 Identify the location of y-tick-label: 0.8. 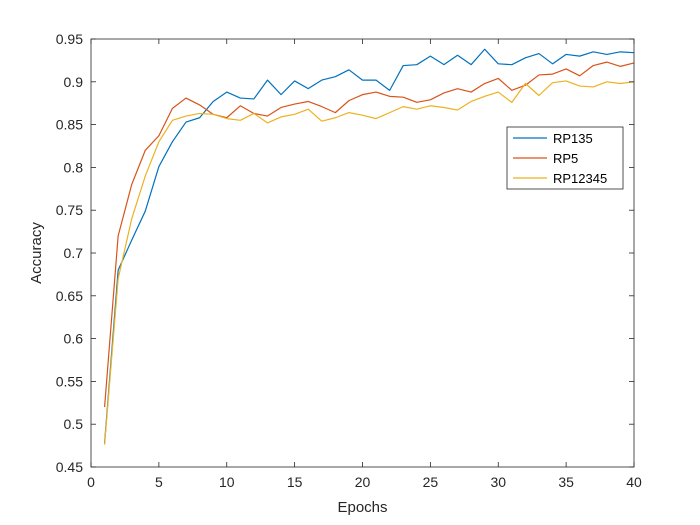
(74, 167).